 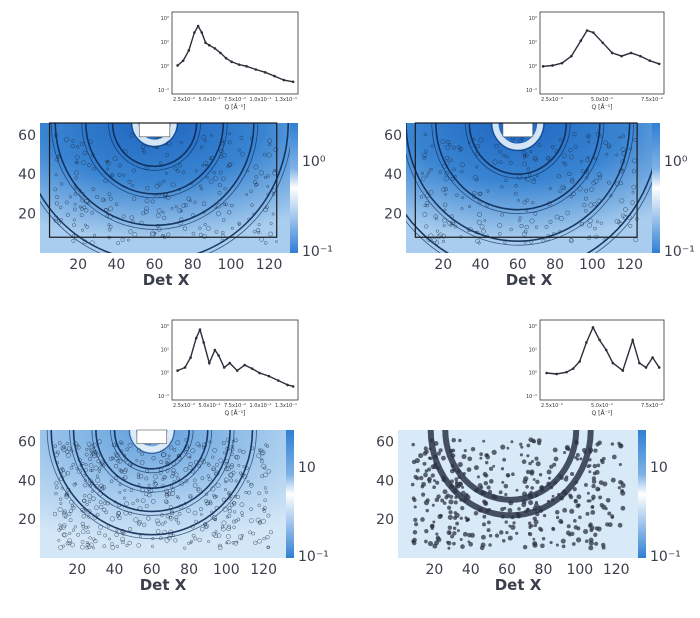 What do you see at coordinates (235, 360) in the screenshot?
I see `inset-frame` at bounding box center [235, 360].